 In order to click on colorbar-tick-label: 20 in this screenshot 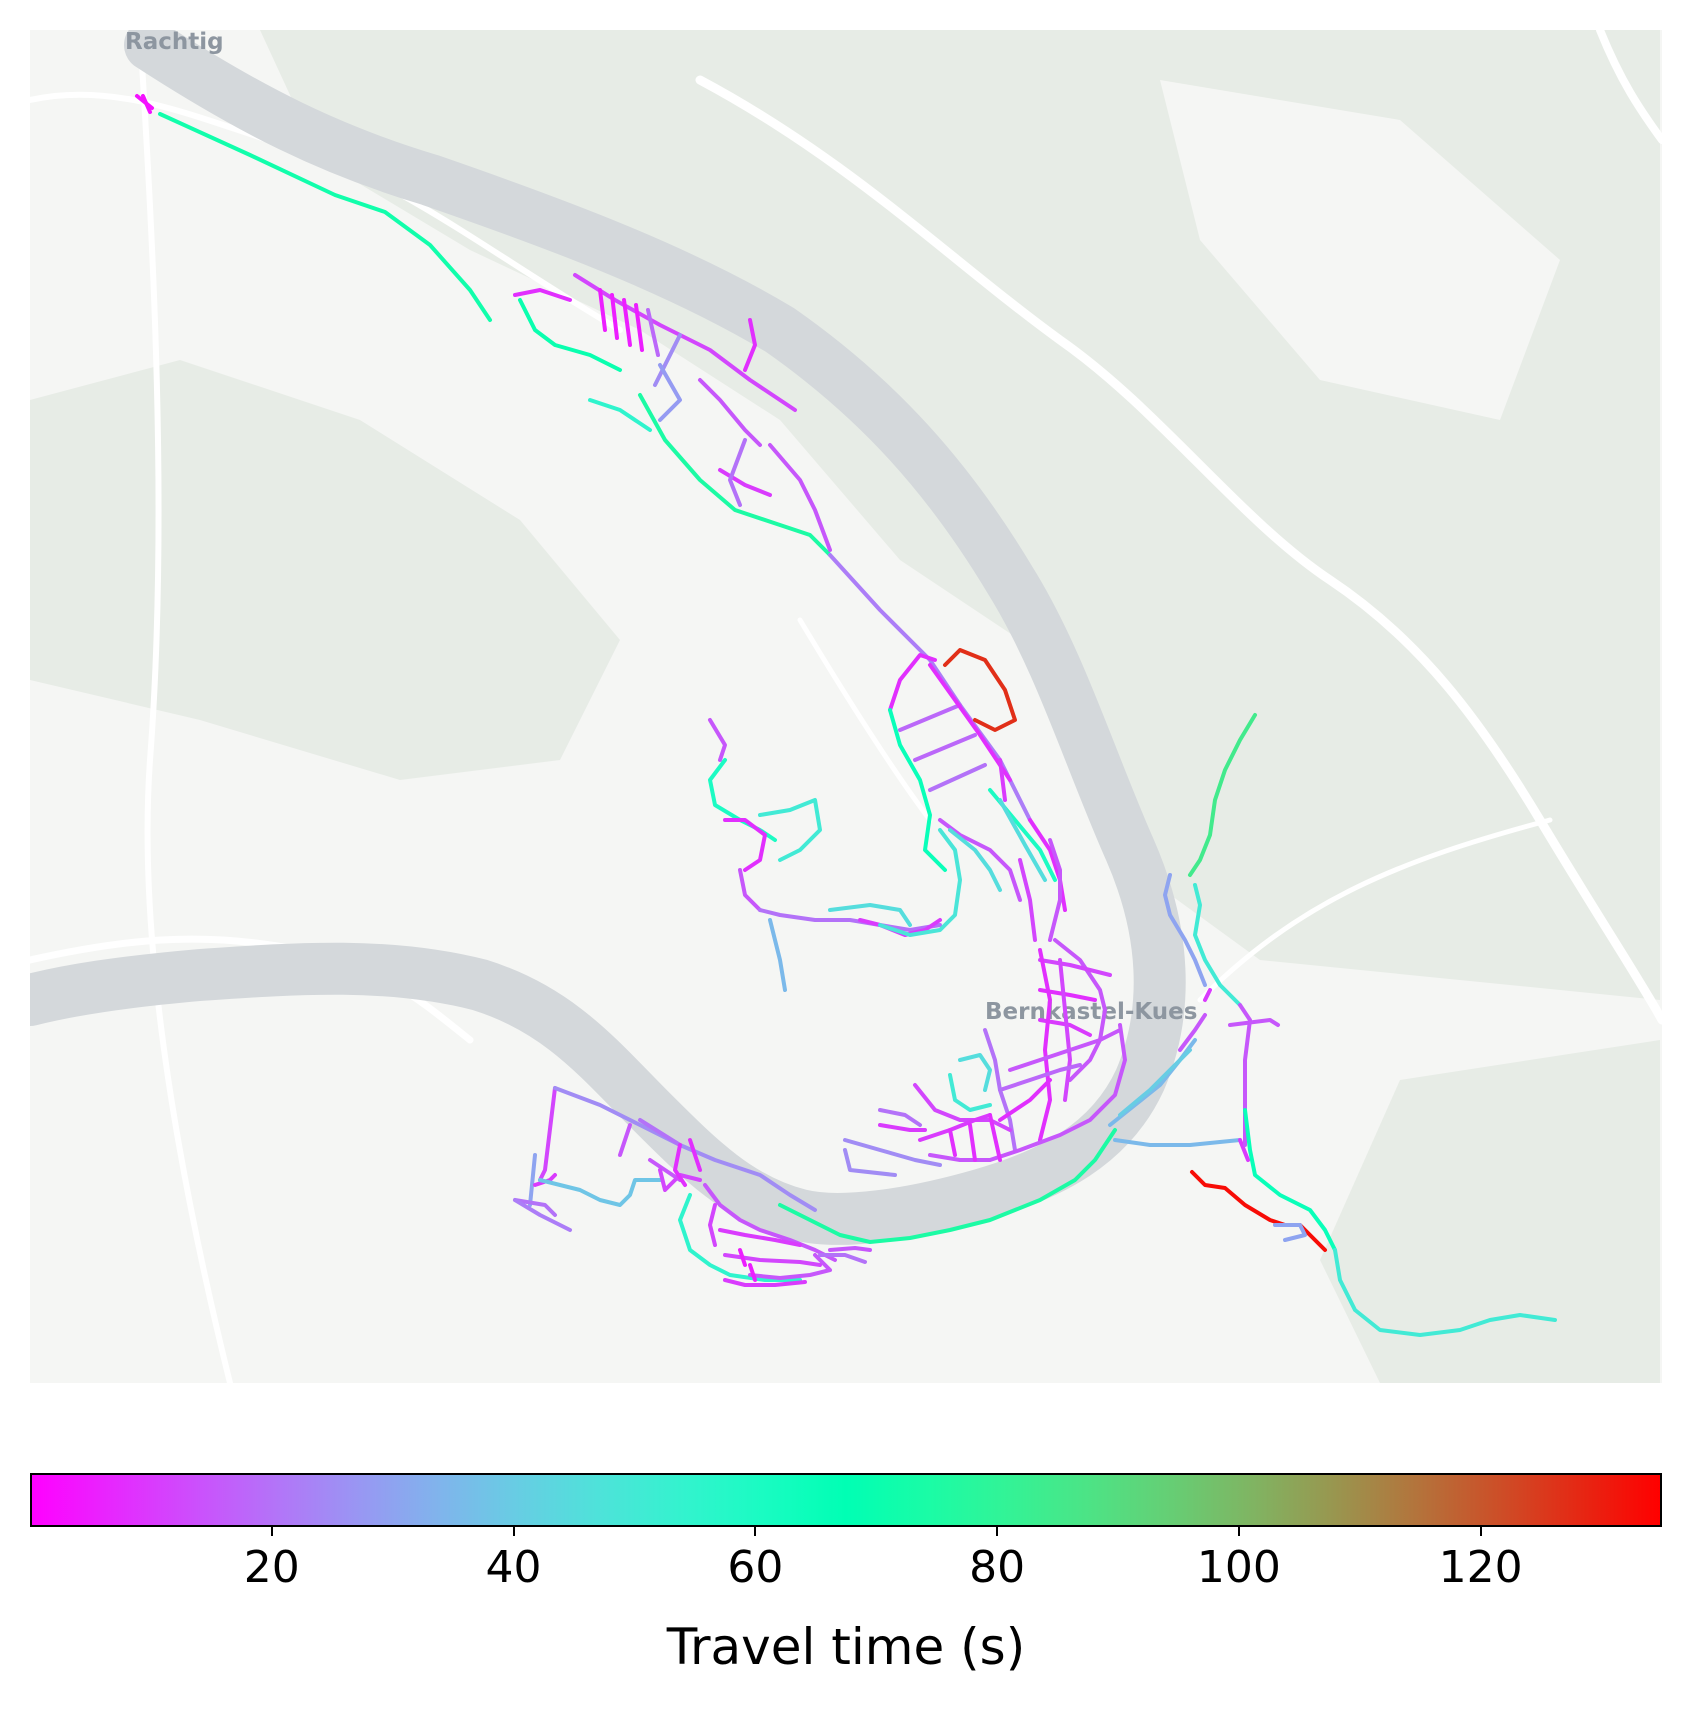, I will do `click(271, 1567)`.